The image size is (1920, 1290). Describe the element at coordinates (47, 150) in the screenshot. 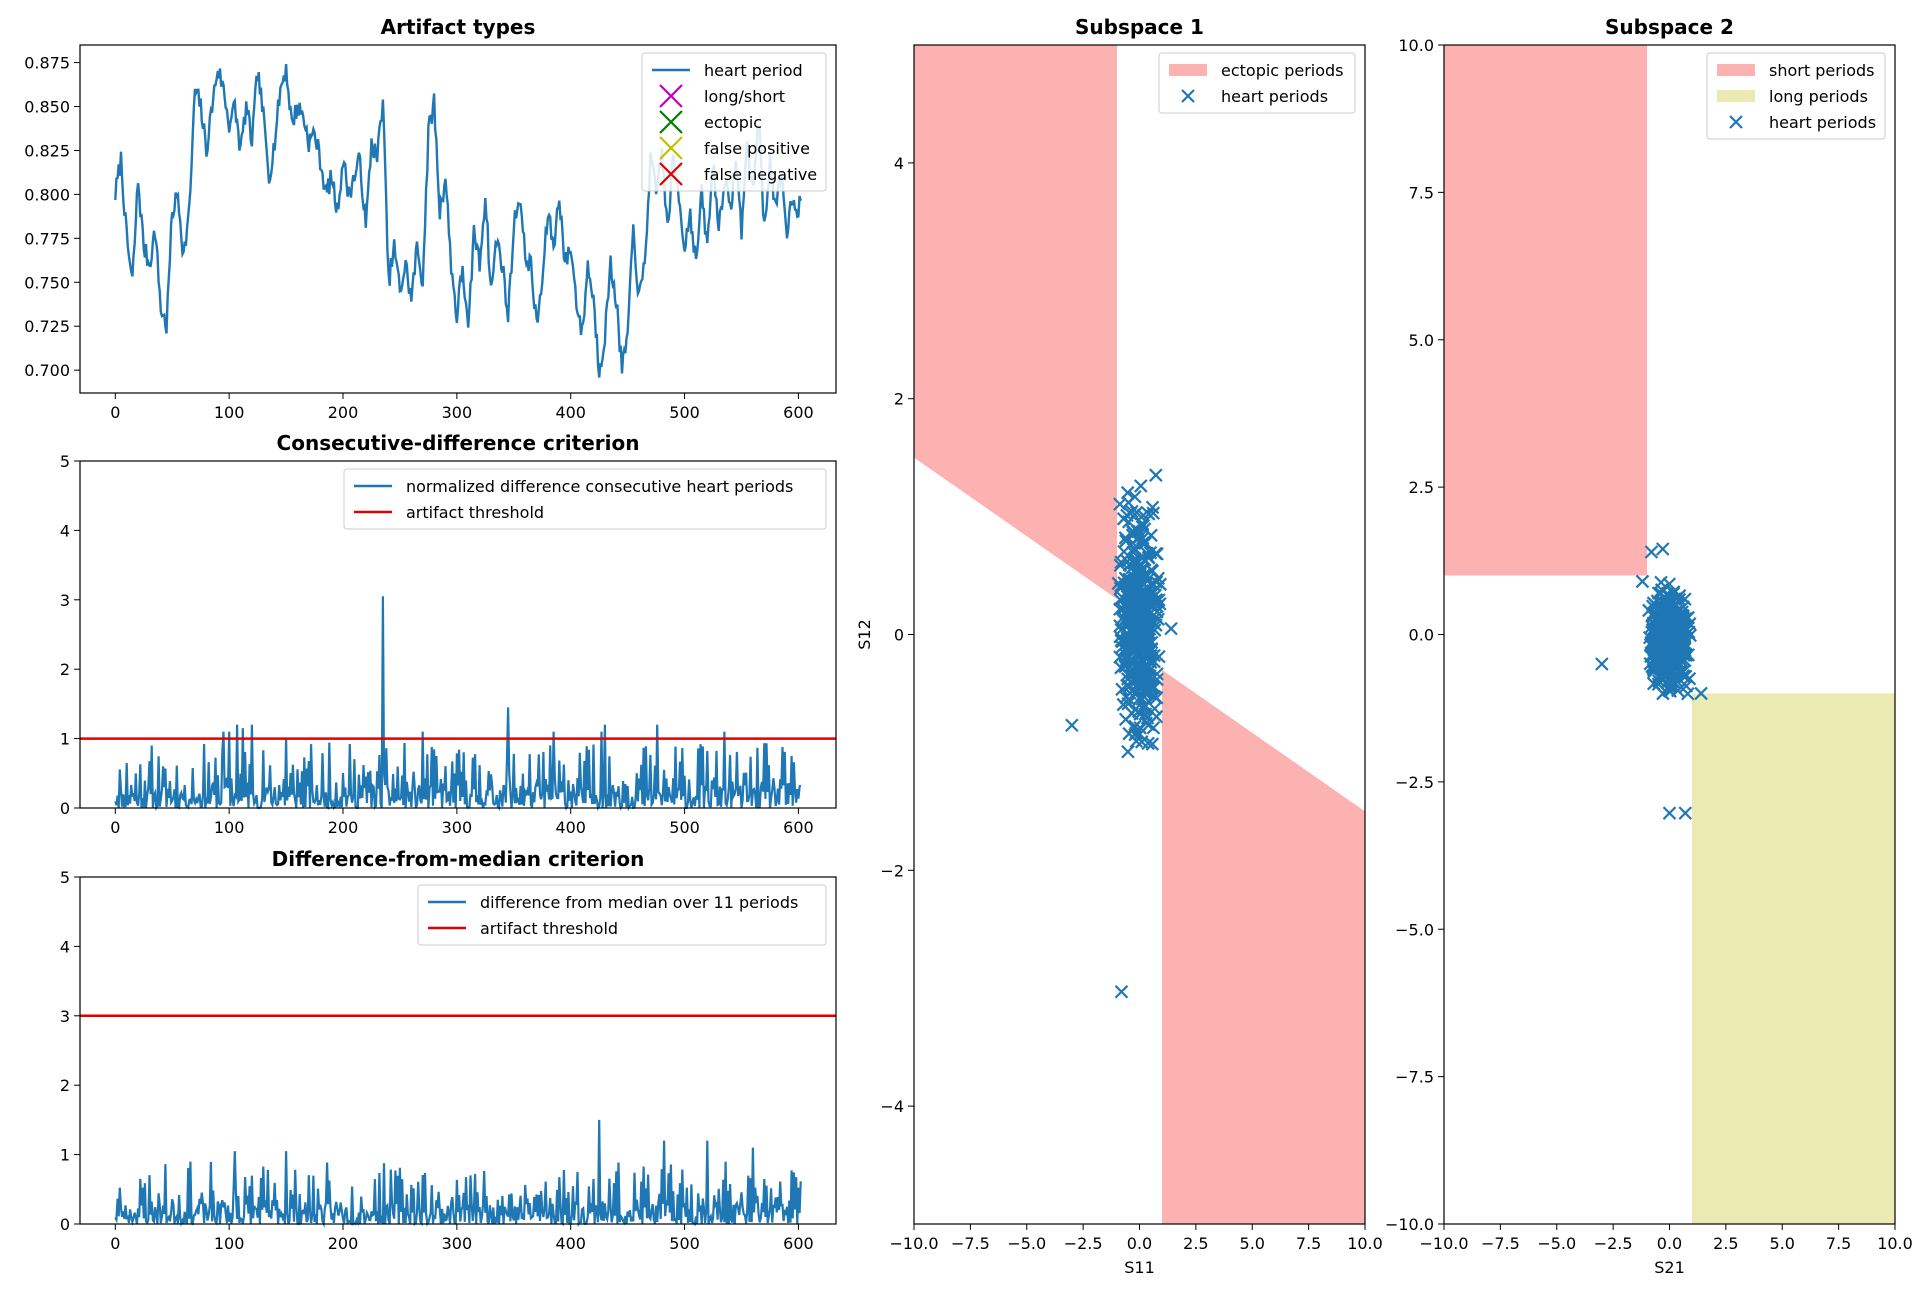

I see `y-tick-label: 0.825` at that location.